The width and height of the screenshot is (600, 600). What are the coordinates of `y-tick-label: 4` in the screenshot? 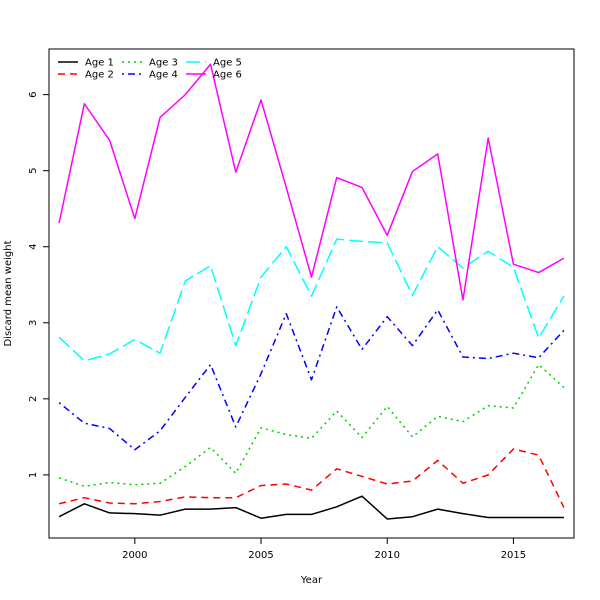 It's located at (33, 247).